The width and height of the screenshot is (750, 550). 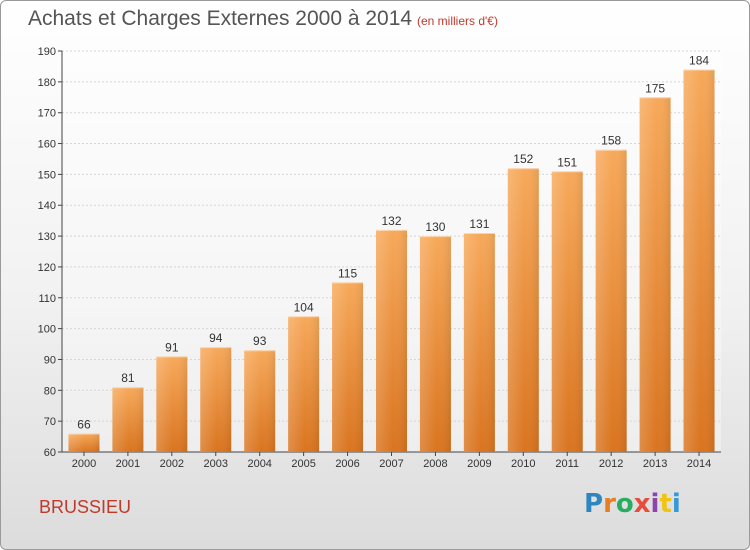 I want to click on y-tick-label: 150, so click(x=47, y=175).